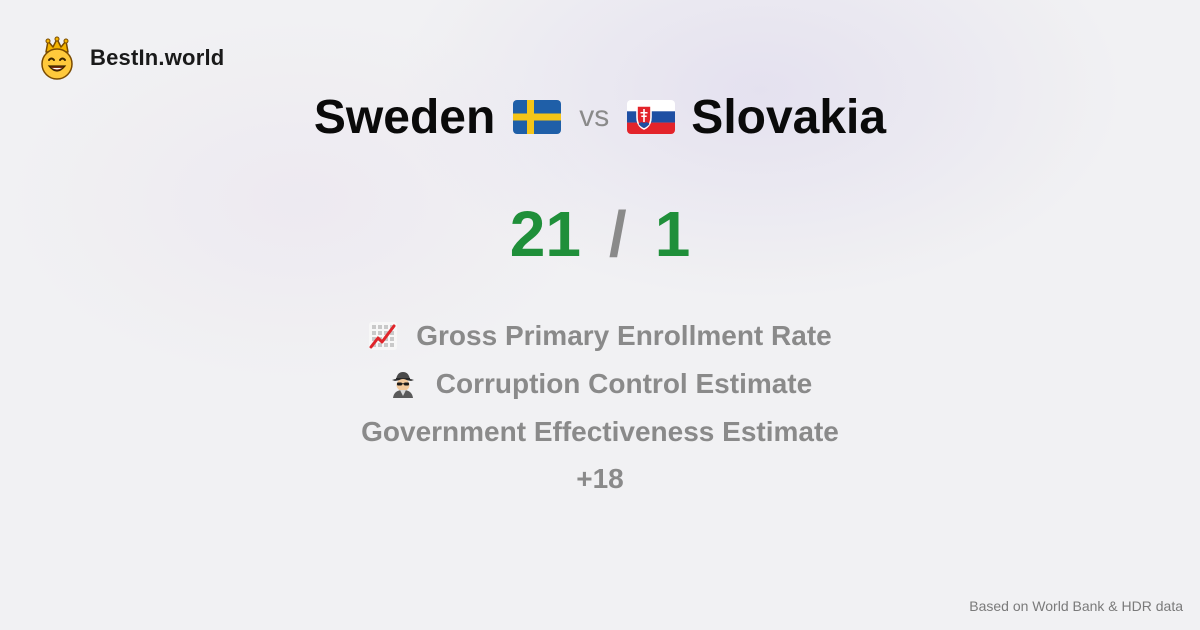 Image resolution: width=1200 pixels, height=630 pixels. I want to click on left-score: 21, so click(545, 234).